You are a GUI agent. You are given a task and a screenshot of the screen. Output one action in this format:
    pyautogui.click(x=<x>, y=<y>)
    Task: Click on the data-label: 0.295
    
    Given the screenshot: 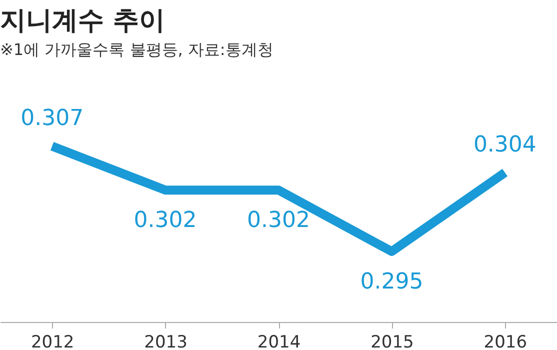 What is the action you would take?
    pyautogui.click(x=392, y=281)
    